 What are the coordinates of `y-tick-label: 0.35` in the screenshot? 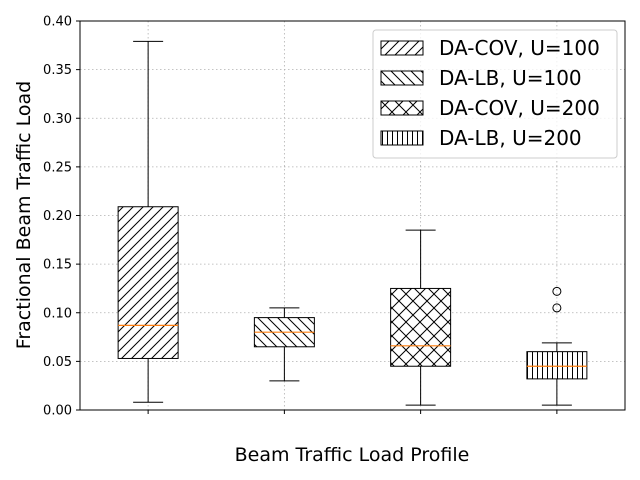 It's located at (57, 70).